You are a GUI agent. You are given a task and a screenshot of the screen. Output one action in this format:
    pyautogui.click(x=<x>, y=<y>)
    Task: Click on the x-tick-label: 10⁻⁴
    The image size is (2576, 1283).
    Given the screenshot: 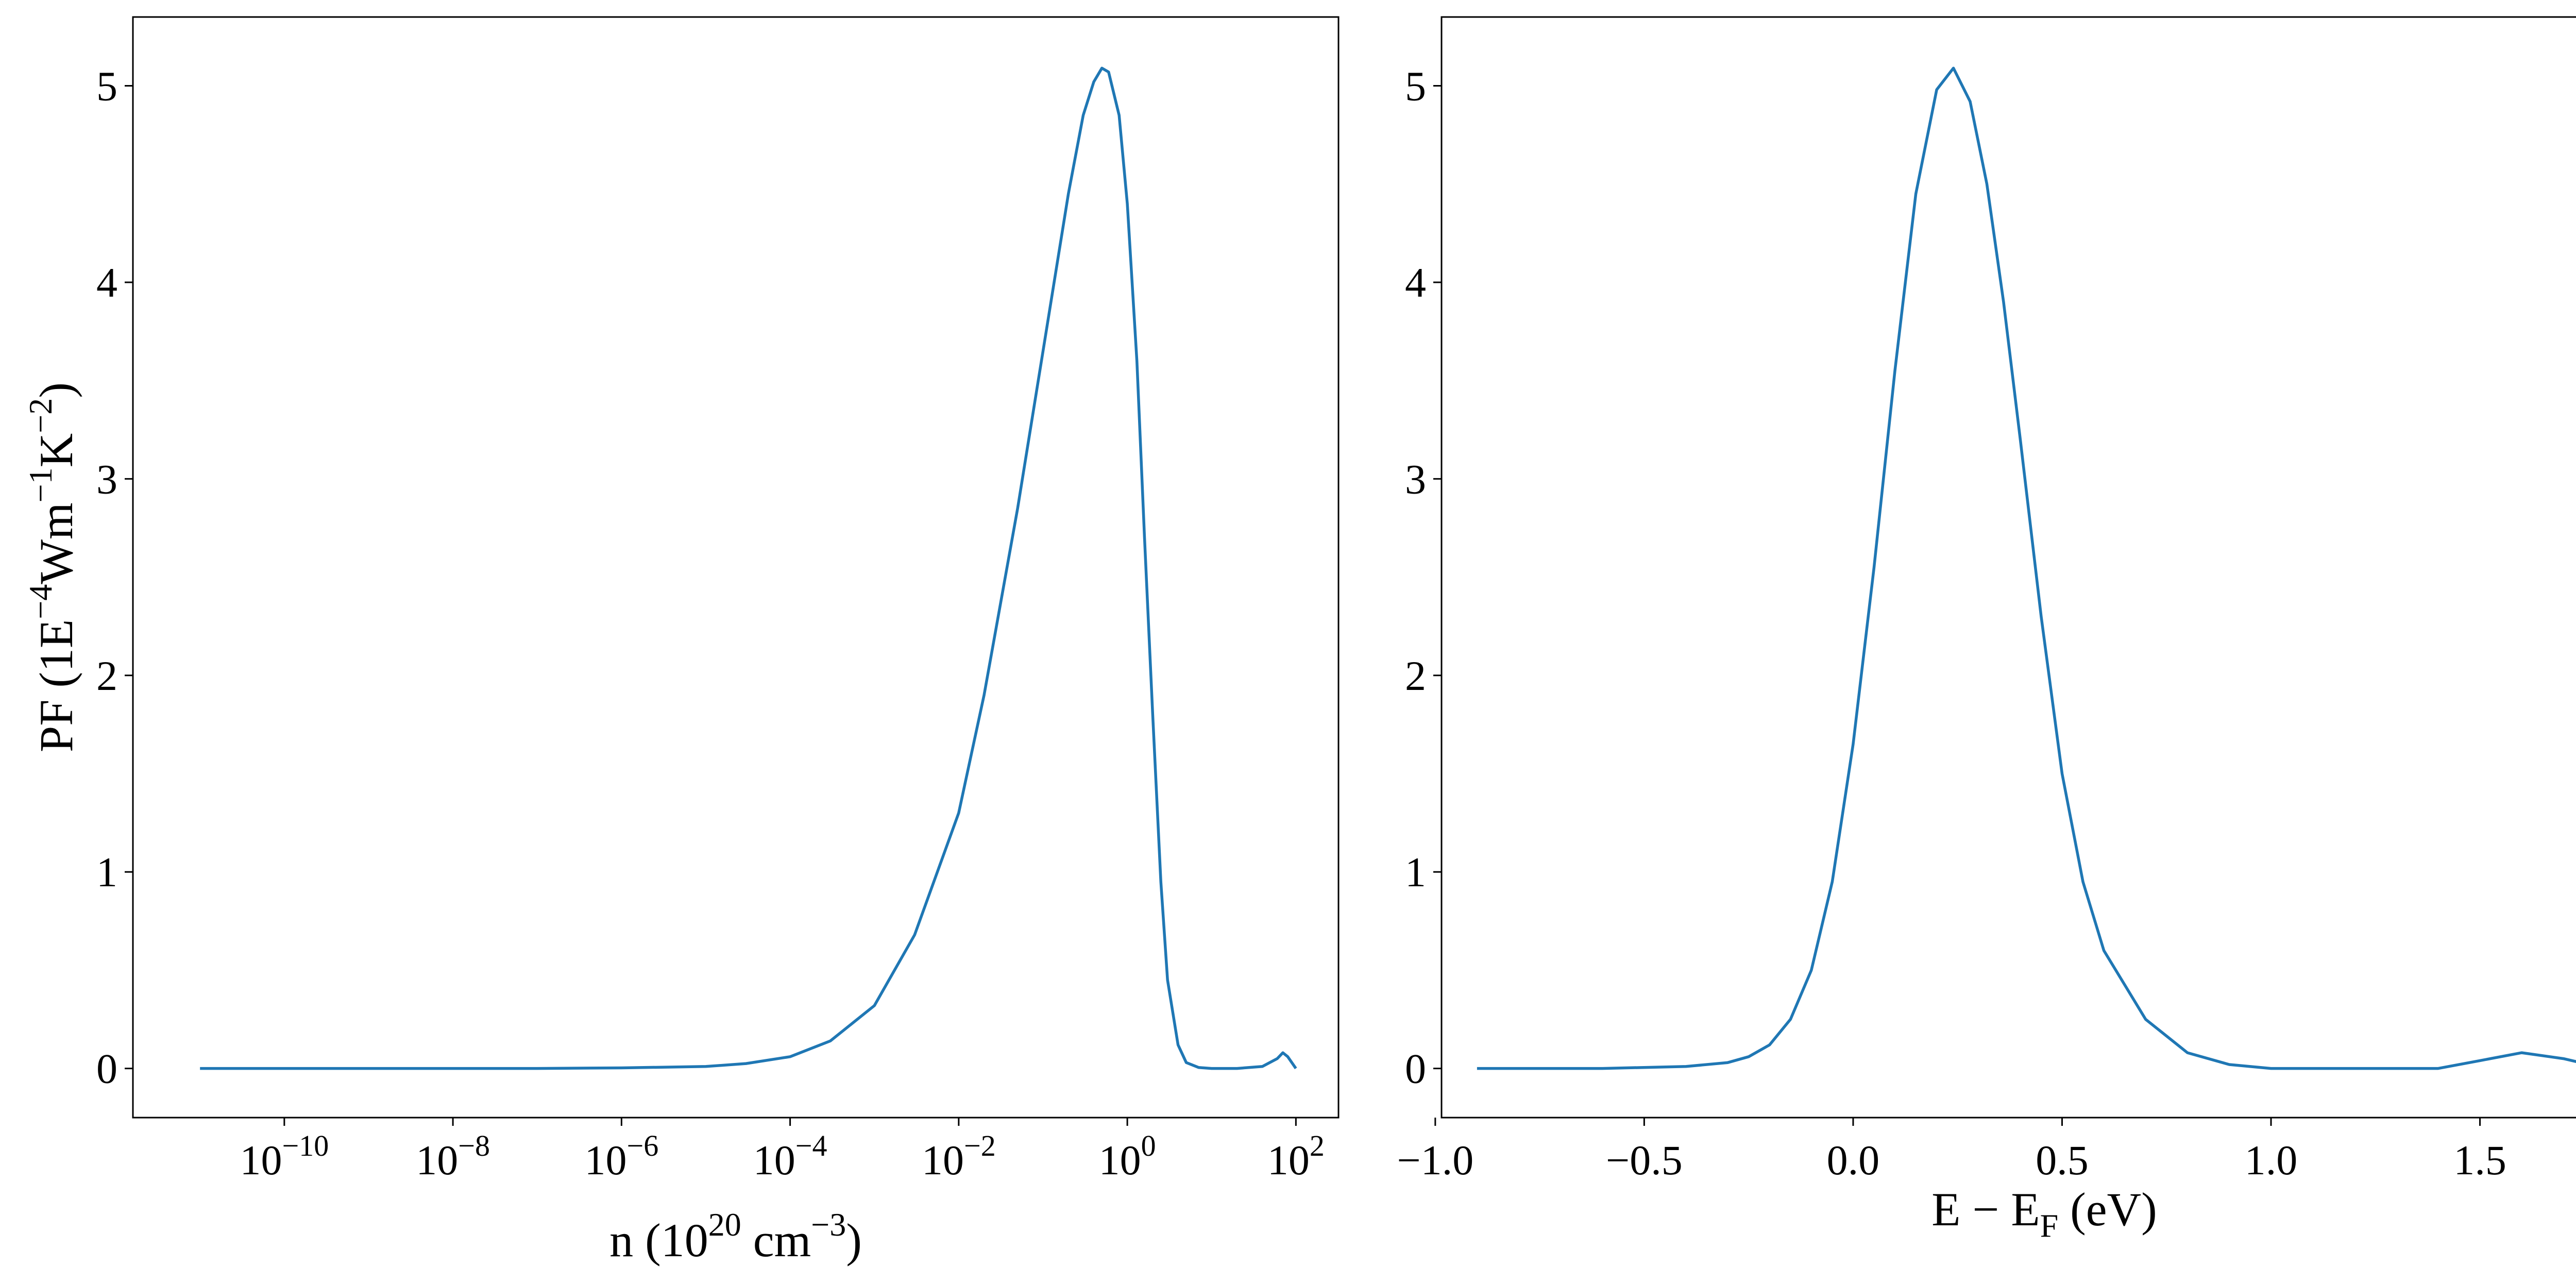 What is the action you would take?
    pyautogui.click(x=790, y=1156)
    